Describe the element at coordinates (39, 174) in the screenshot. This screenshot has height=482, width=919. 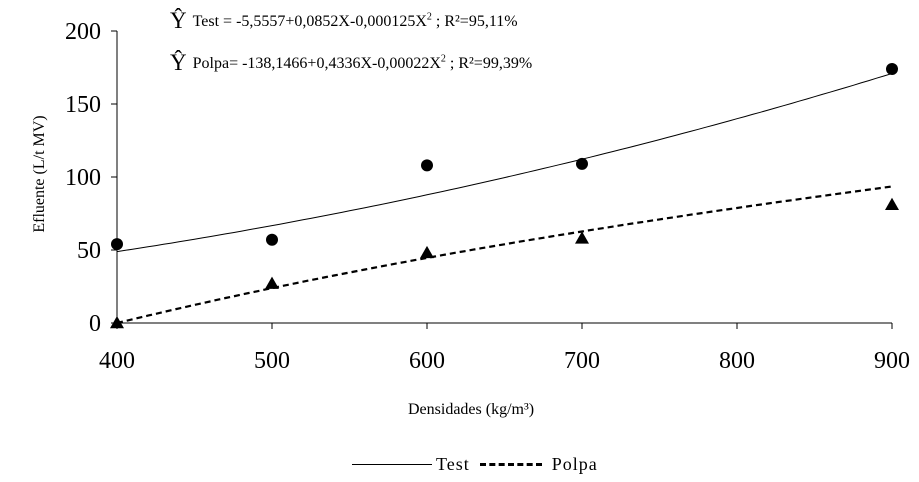
I see `y-axis-title: Efluente (L/t MV)` at that location.